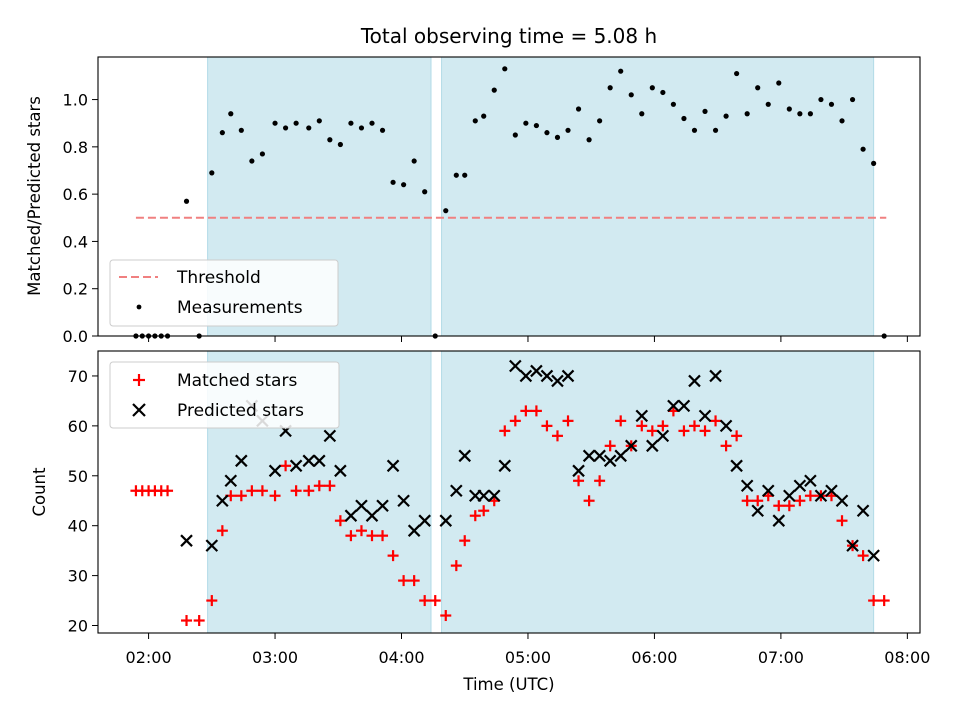  Describe the element at coordinates (39, 492) in the screenshot. I see `bottom-y-axis-label: Count` at that location.